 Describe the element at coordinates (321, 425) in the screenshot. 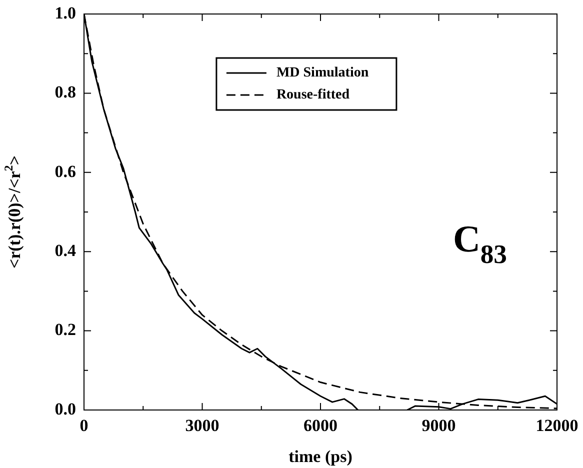

I see `x-tick-label: 6000` at that location.